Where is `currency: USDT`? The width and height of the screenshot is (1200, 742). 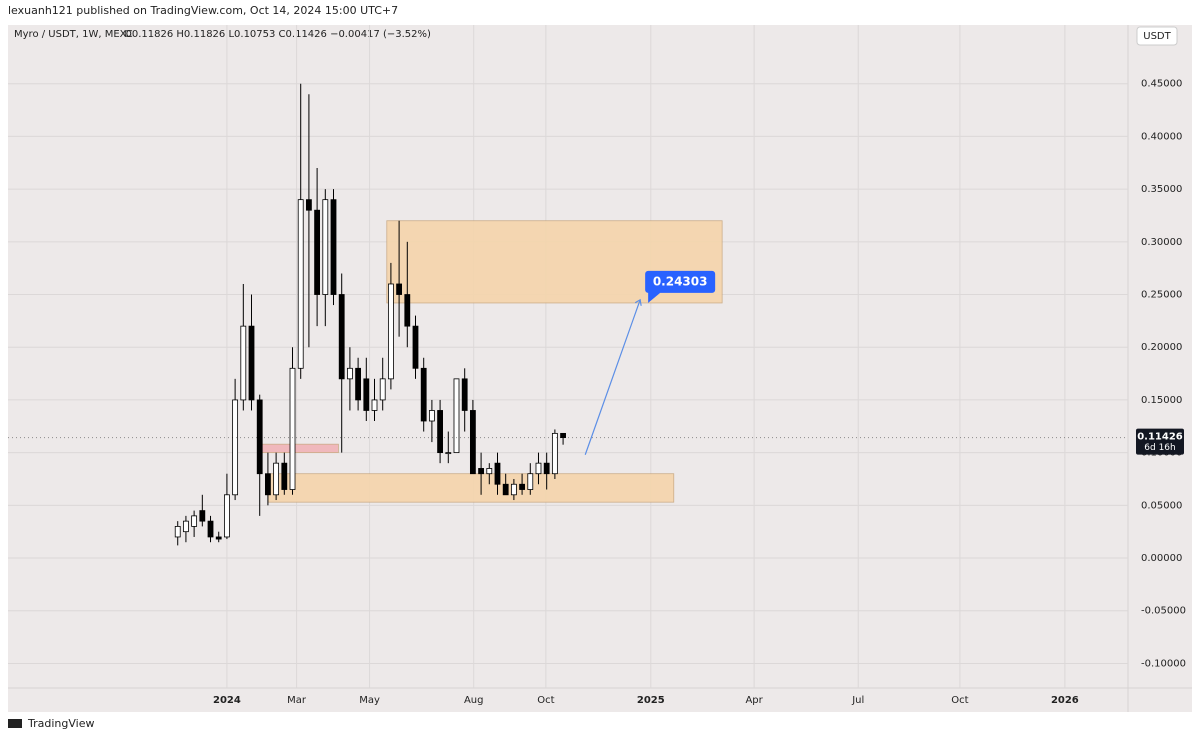 currency: USDT is located at coordinates (1157, 36).